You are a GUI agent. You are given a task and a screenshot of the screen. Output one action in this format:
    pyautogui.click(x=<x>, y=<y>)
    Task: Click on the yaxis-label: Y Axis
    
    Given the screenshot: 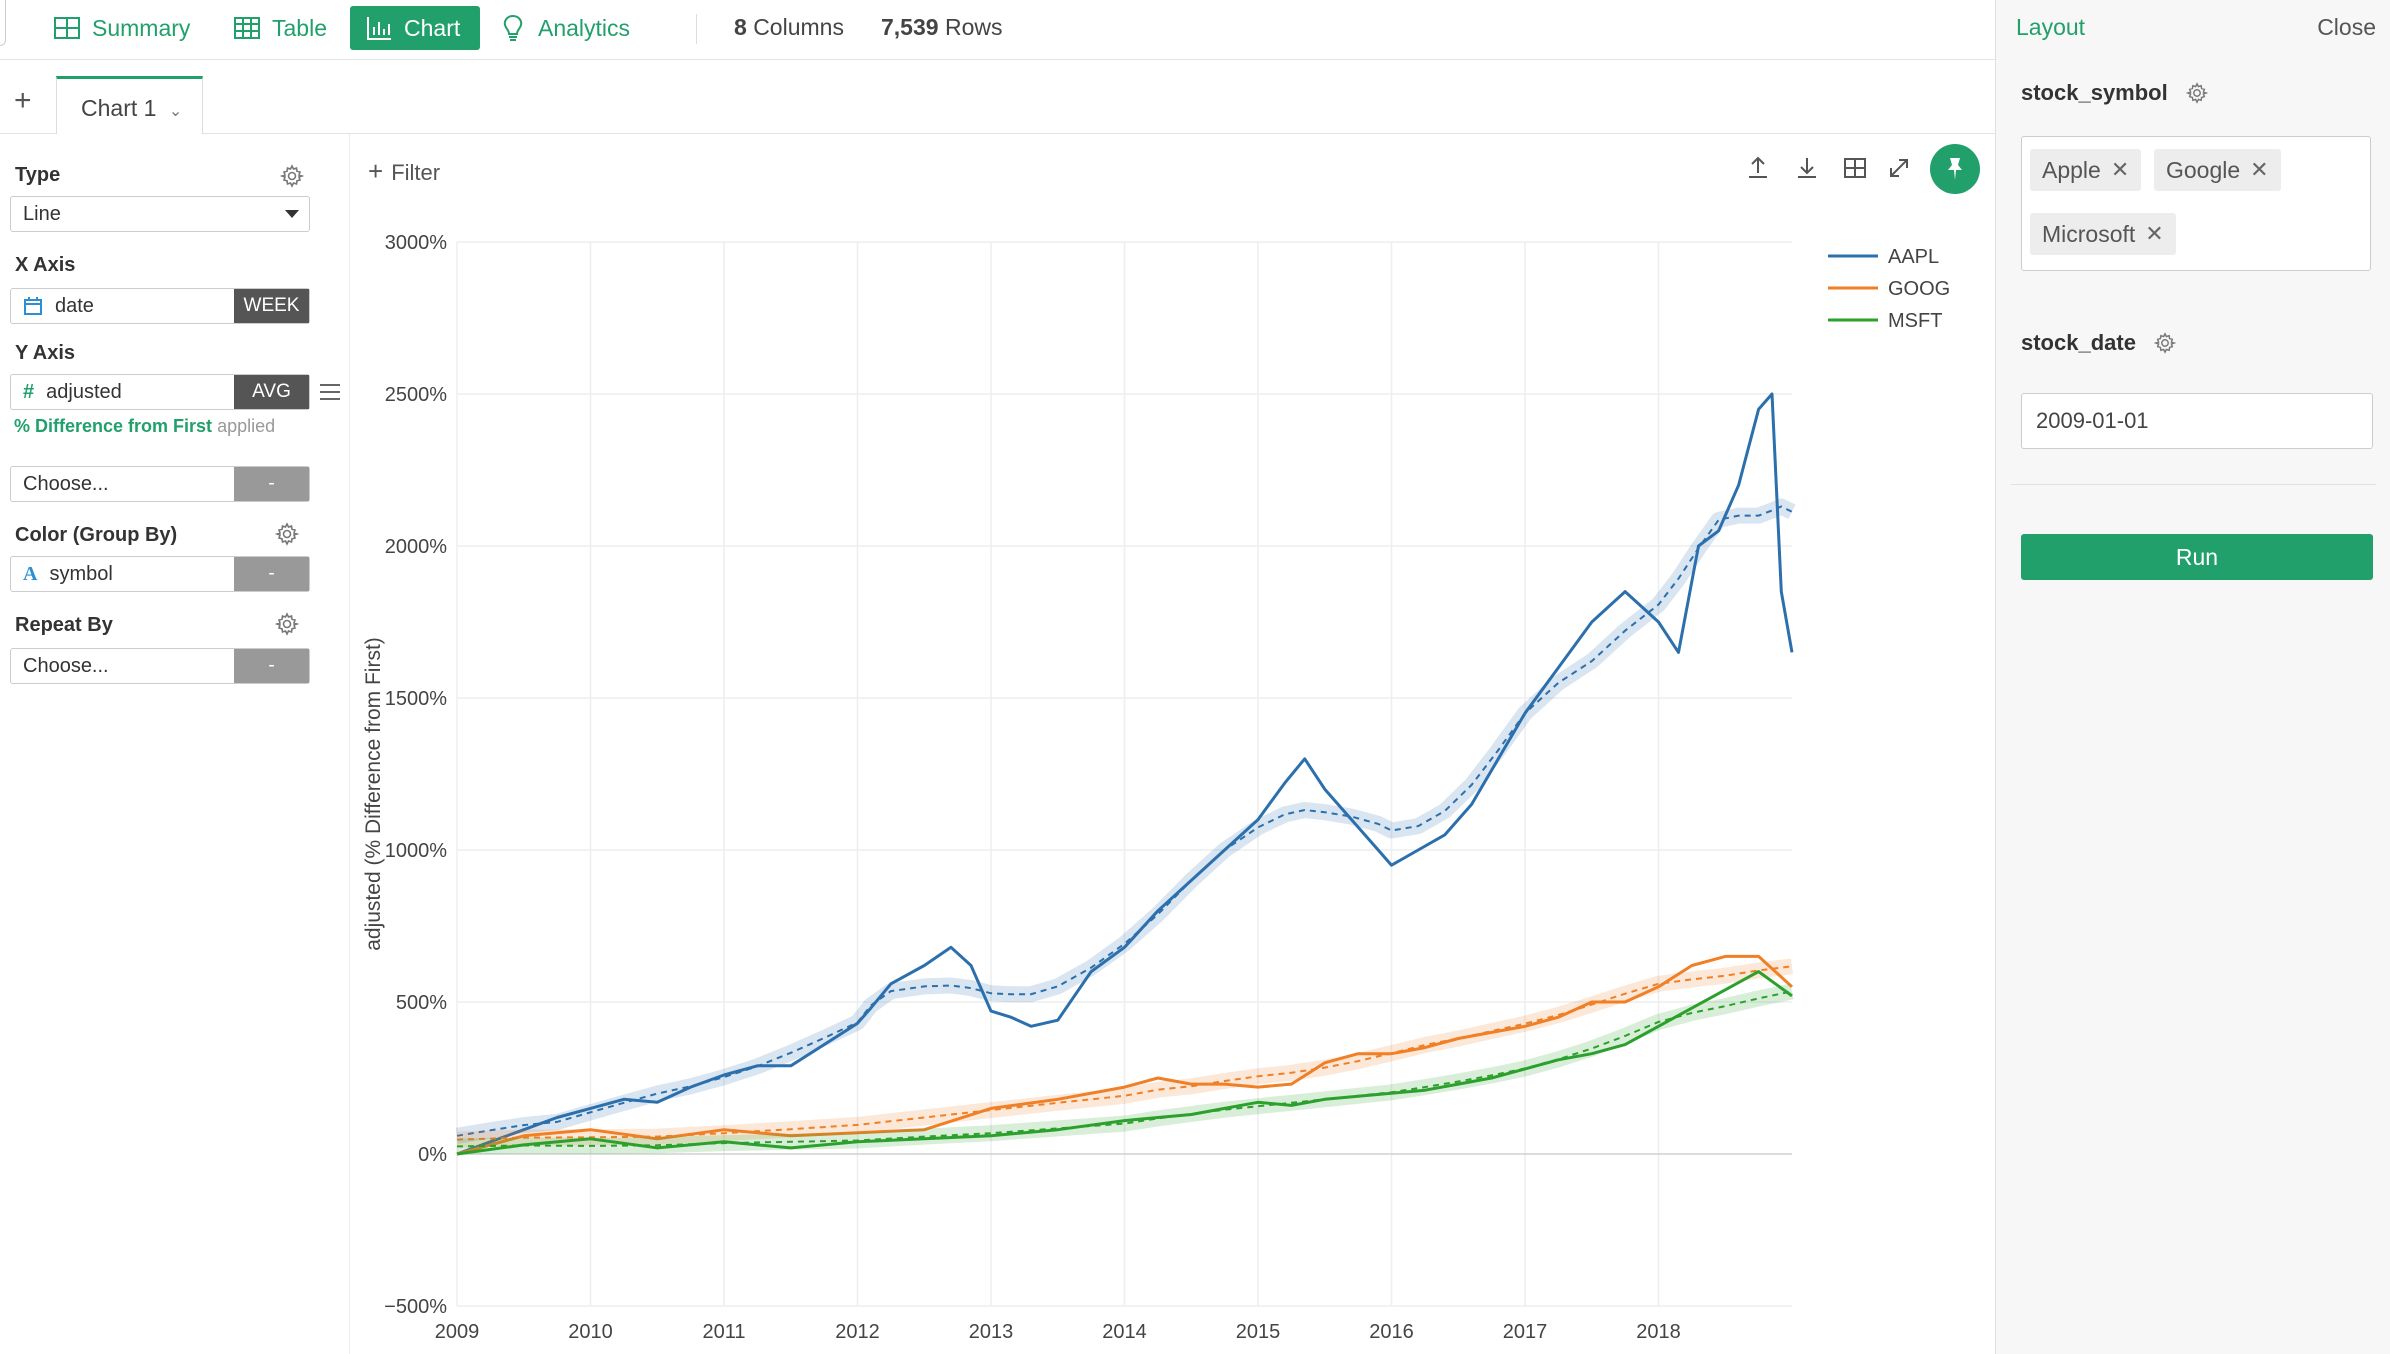 What is the action you would take?
    pyautogui.click(x=45, y=353)
    